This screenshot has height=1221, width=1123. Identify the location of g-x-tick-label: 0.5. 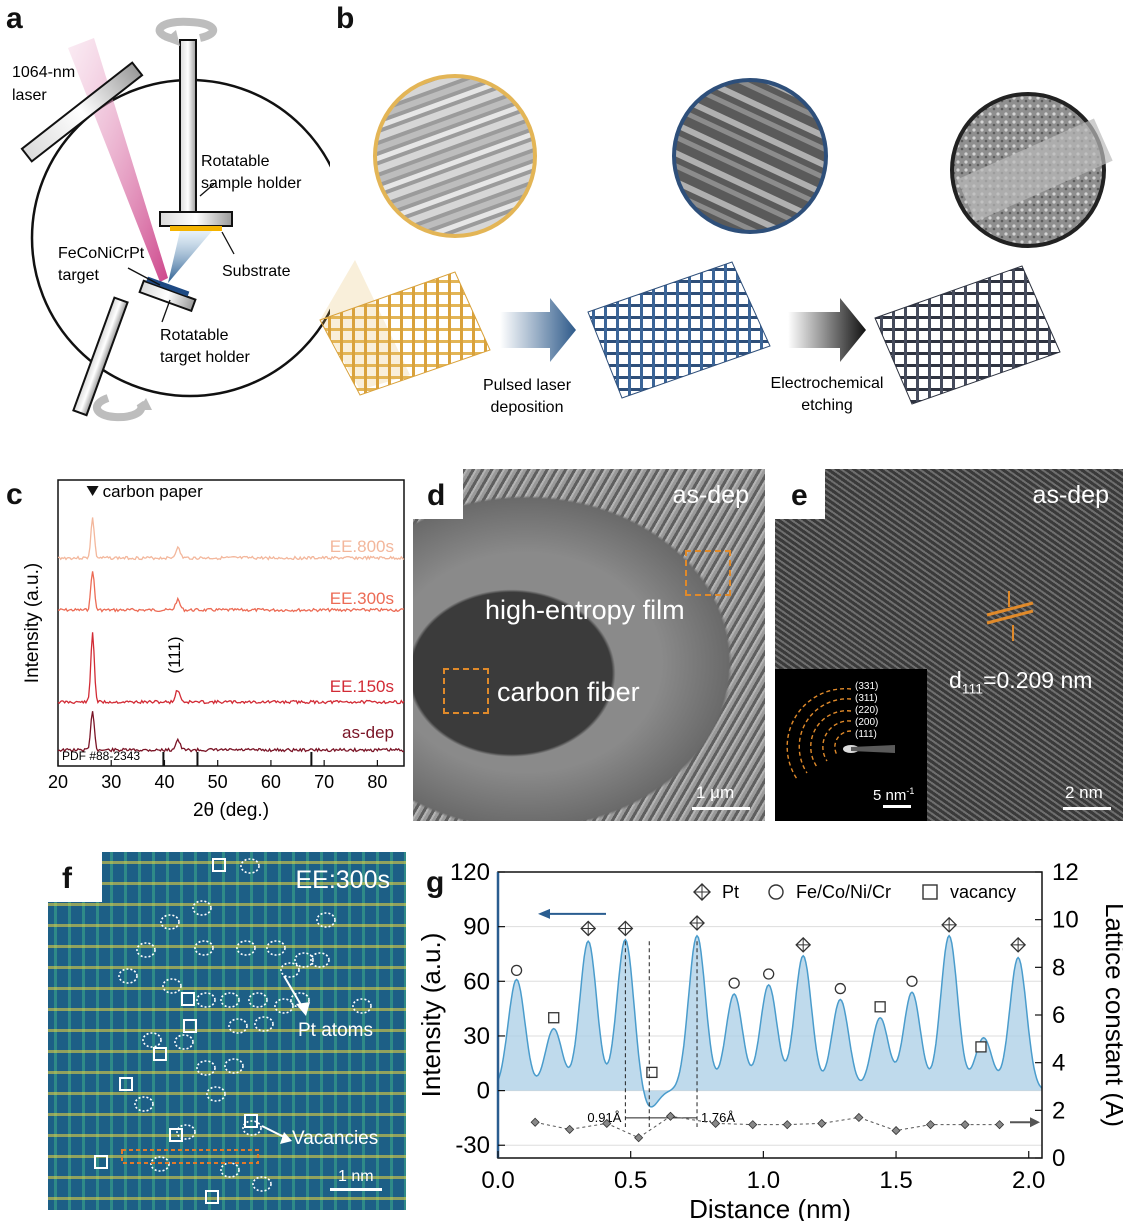
(630, 1180).